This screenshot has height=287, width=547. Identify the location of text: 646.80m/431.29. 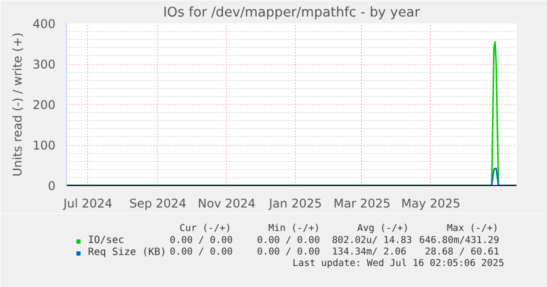
(459, 240).